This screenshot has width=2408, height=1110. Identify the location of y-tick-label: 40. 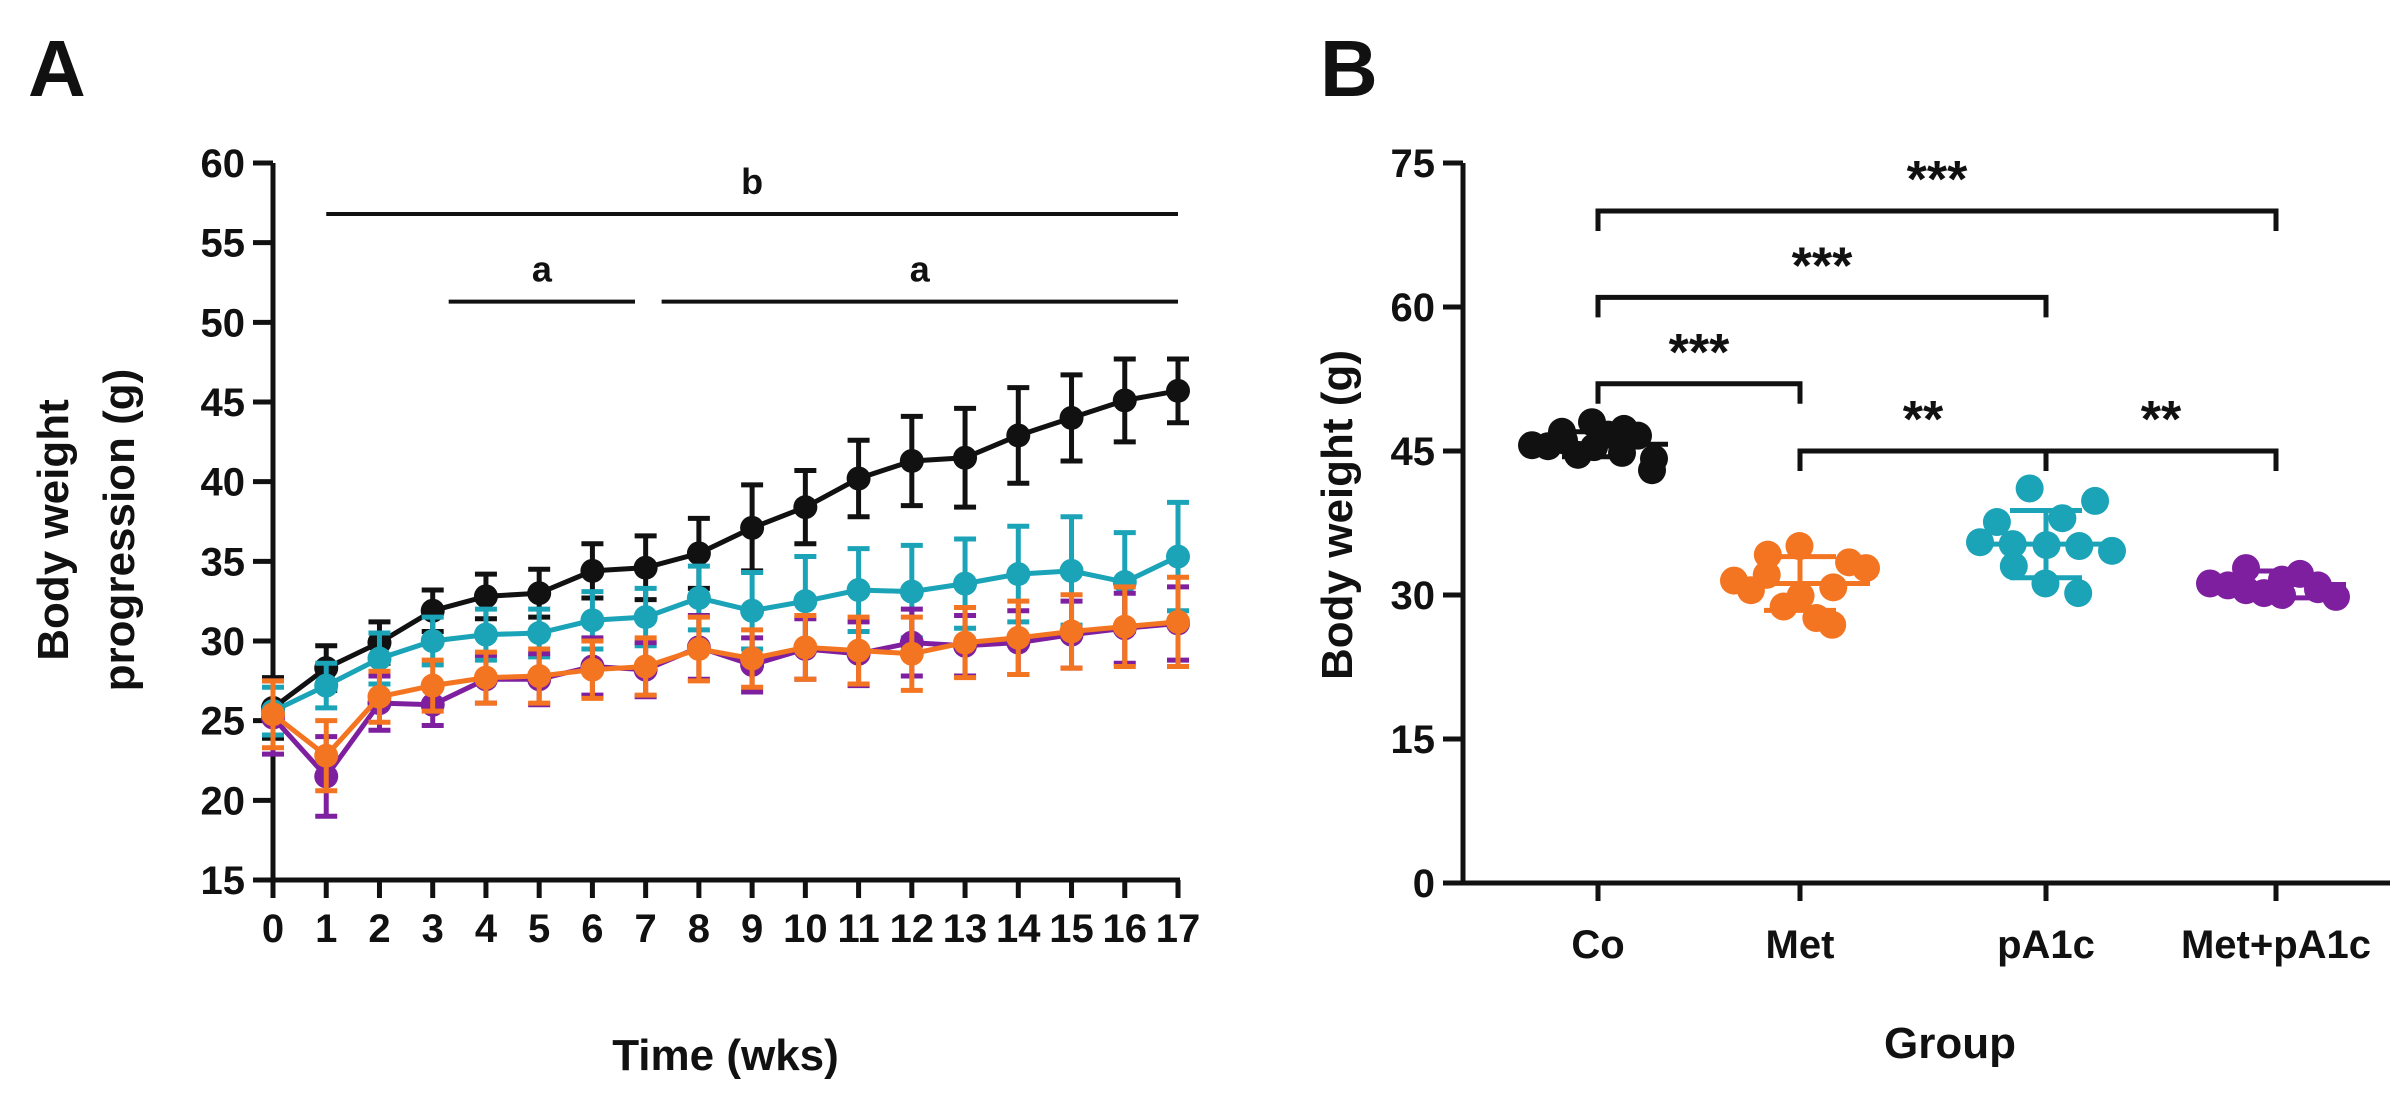
(223, 483).